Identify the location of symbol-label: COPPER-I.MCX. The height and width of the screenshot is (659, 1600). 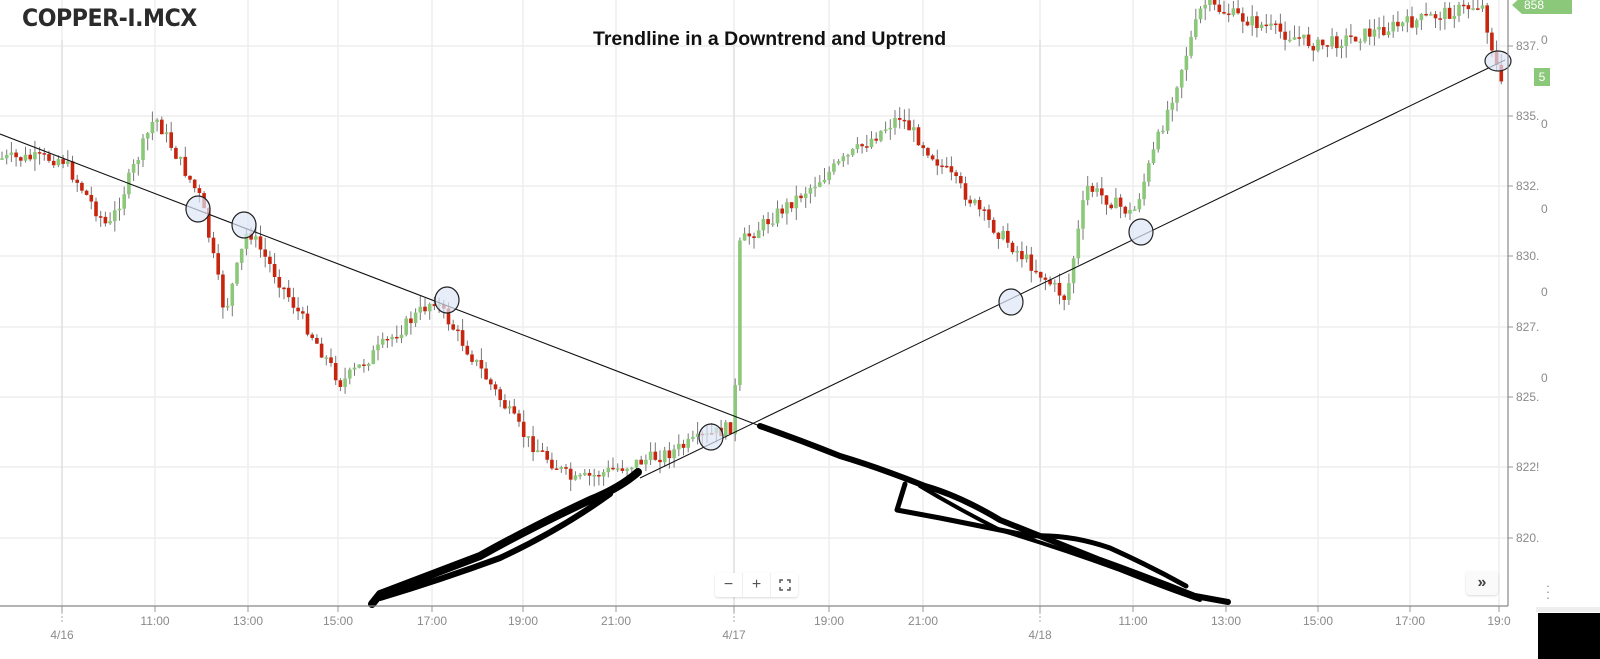
(109, 18).